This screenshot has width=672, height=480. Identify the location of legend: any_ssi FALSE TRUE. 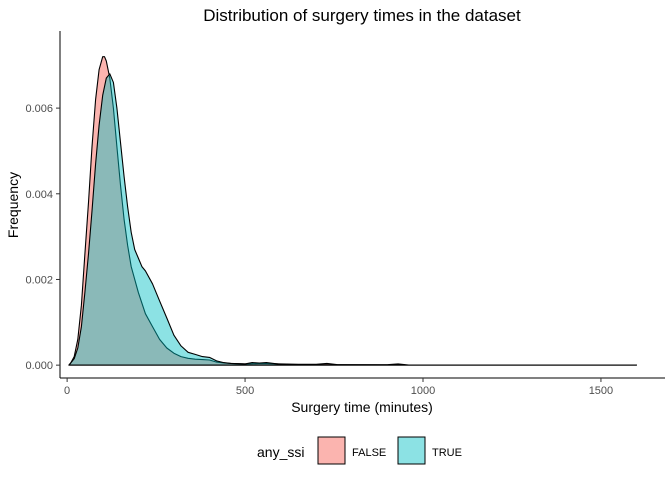
(359, 450).